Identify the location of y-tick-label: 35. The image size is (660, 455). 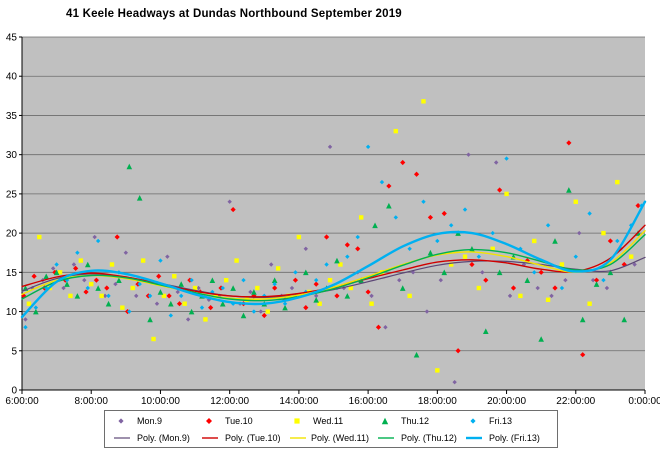
(12, 116).